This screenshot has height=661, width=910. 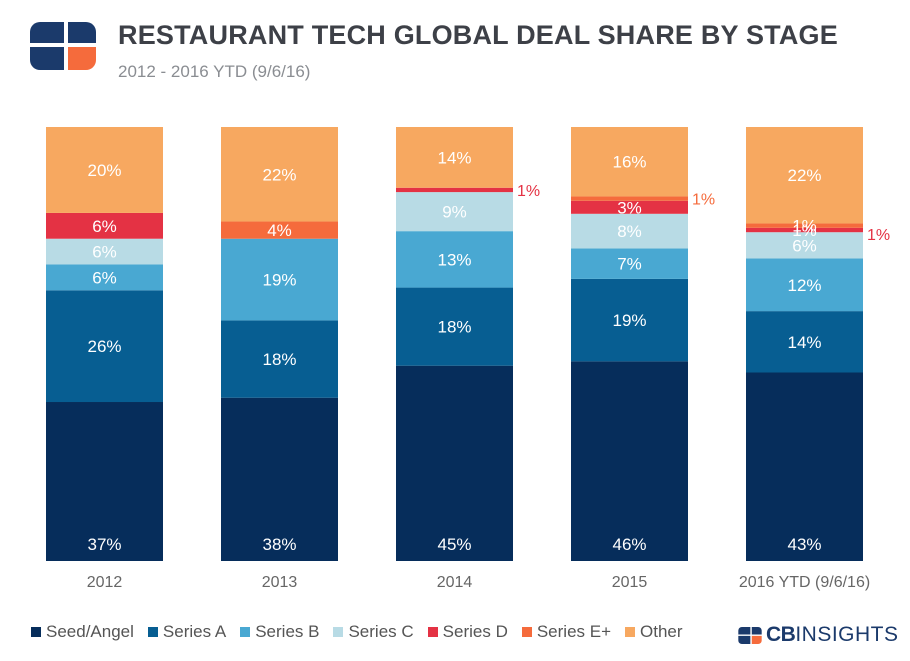 I want to click on data-label-seed-angel: 38%, so click(x=279, y=544).